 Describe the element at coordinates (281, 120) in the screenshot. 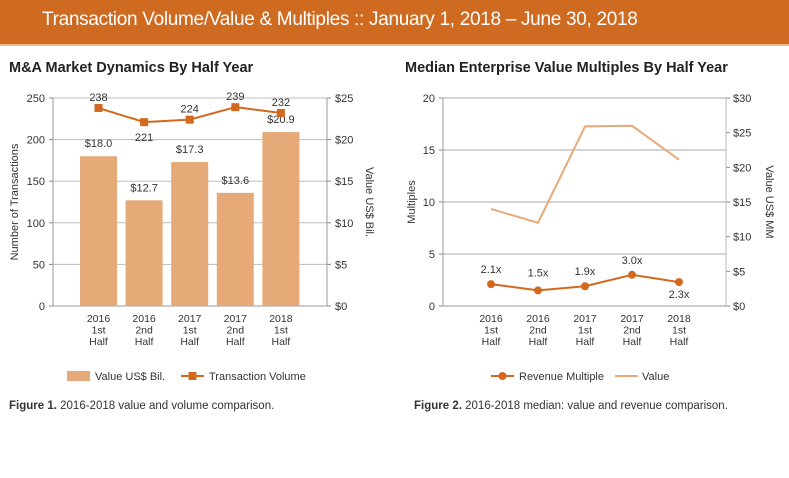

I see `bar-data-label: $20.9` at that location.